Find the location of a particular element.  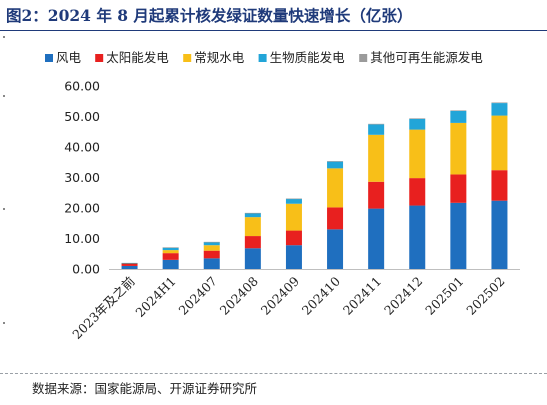

x-tick-label: 202501 is located at coordinates (444, 296).